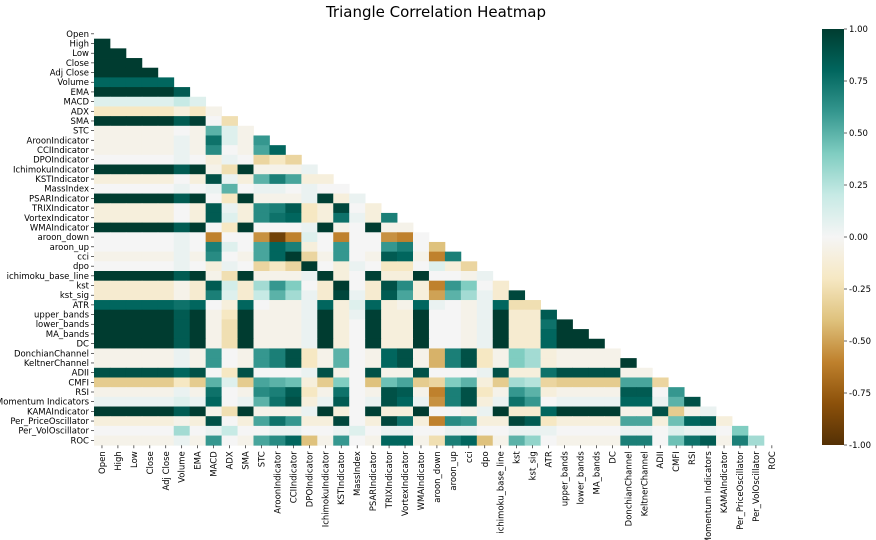 The height and width of the screenshot is (540, 876). What do you see at coordinates (51, 354) in the screenshot?
I see `y-tick-label: DonchianChannel` at bounding box center [51, 354].